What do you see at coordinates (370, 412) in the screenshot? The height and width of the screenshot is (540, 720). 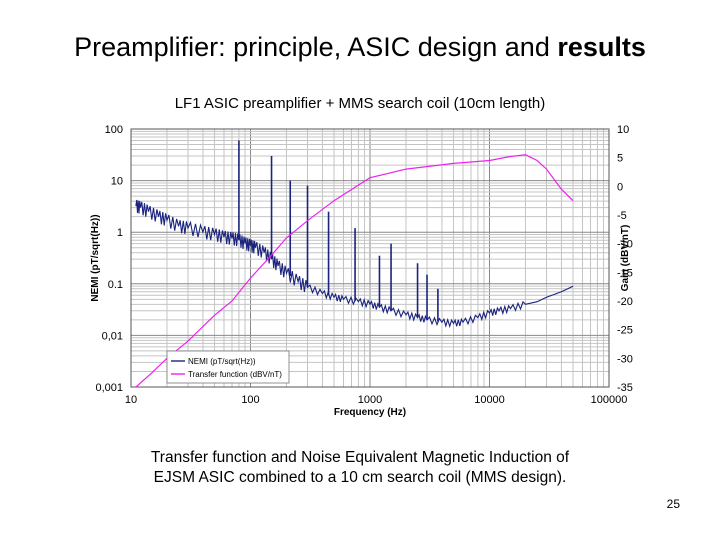 I see `x-axis-label: Frequency (Hz)` at bounding box center [370, 412].